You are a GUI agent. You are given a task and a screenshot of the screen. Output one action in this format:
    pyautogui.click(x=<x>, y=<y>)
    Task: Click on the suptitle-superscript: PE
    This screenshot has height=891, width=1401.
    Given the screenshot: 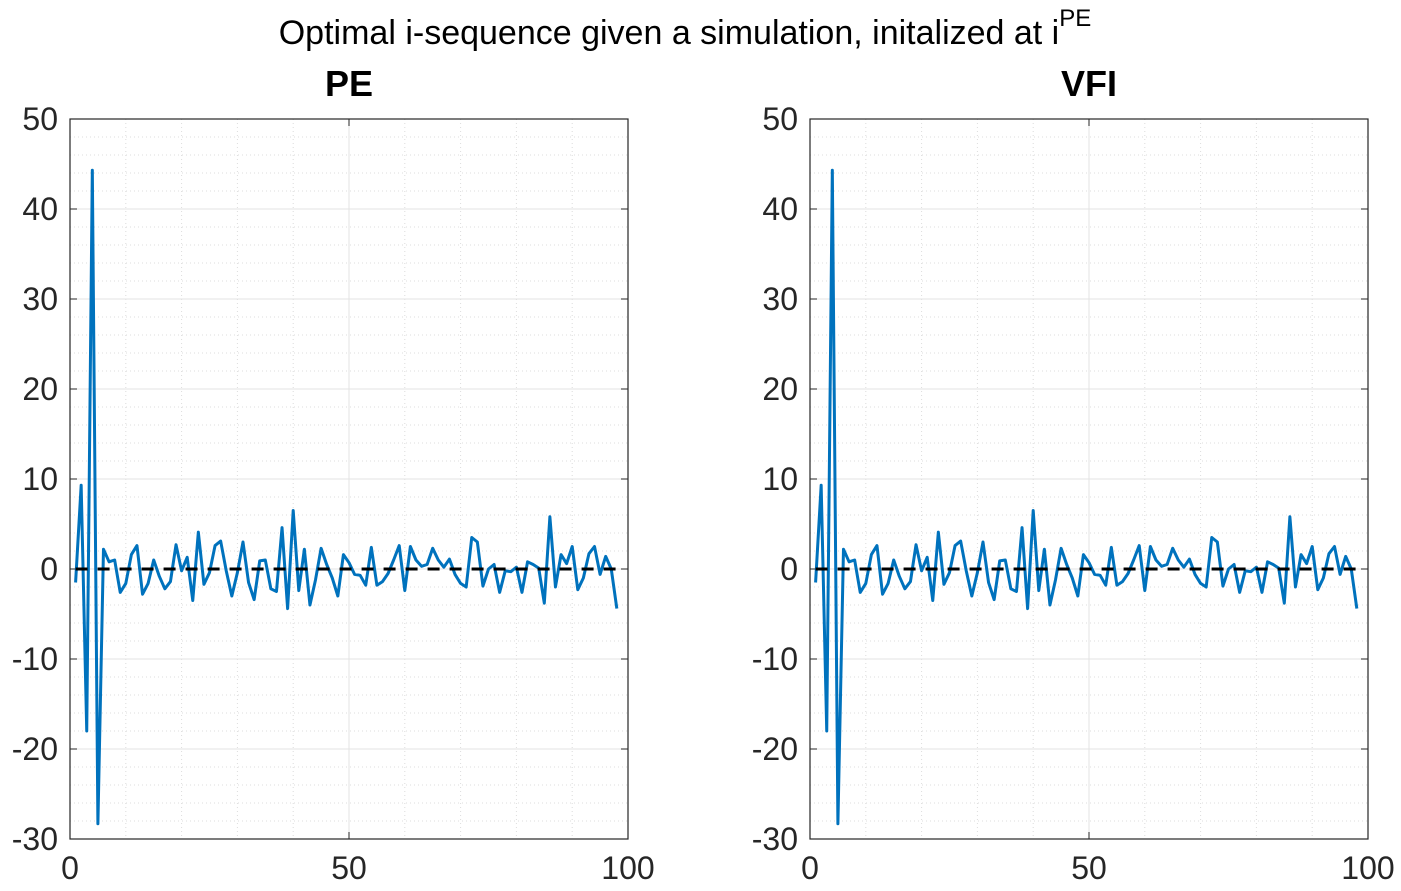 What is the action you would take?
    pyautogui.click(x=1075, y=18)
    